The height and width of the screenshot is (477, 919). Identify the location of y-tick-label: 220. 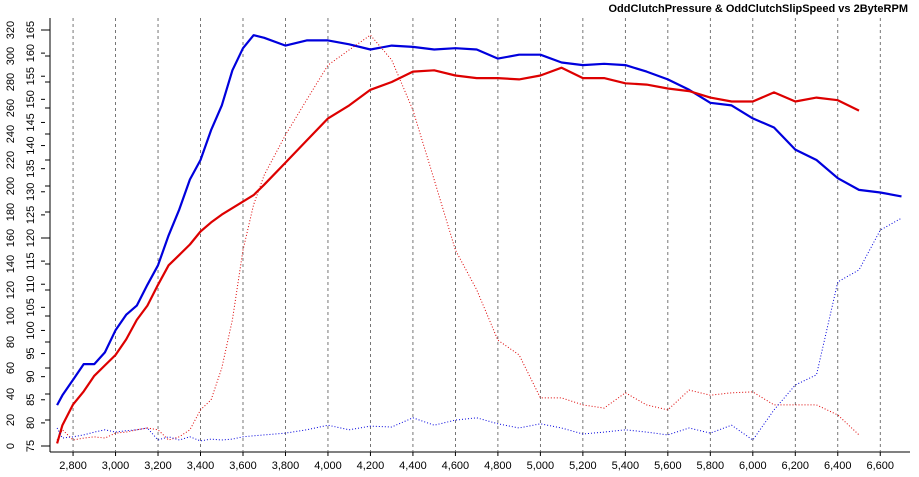
(11, 160).